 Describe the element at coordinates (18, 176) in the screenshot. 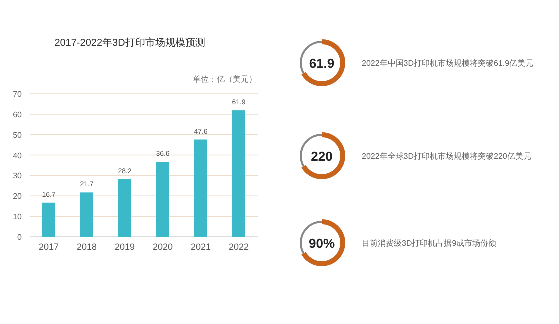

I see `y-tick-label: 30` at that location.